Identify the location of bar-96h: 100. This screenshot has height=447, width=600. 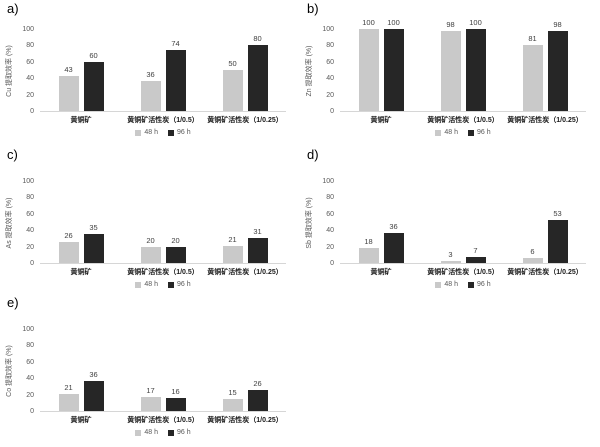
(475, 64).